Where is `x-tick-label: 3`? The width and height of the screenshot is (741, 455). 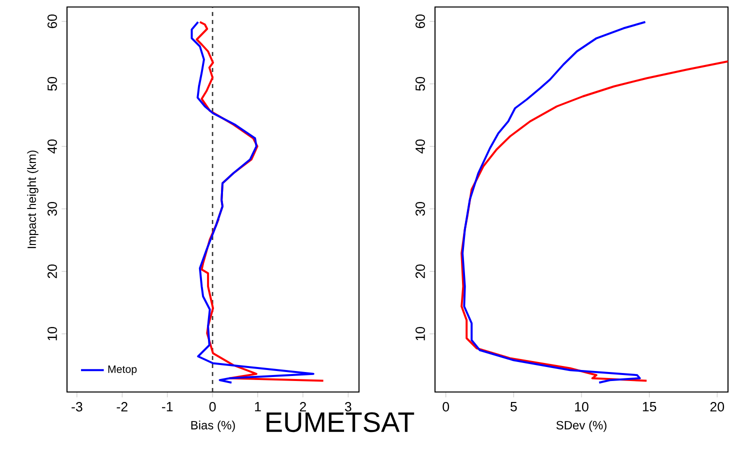
x-tick-label: 3 is located at coordinates (348, 407).